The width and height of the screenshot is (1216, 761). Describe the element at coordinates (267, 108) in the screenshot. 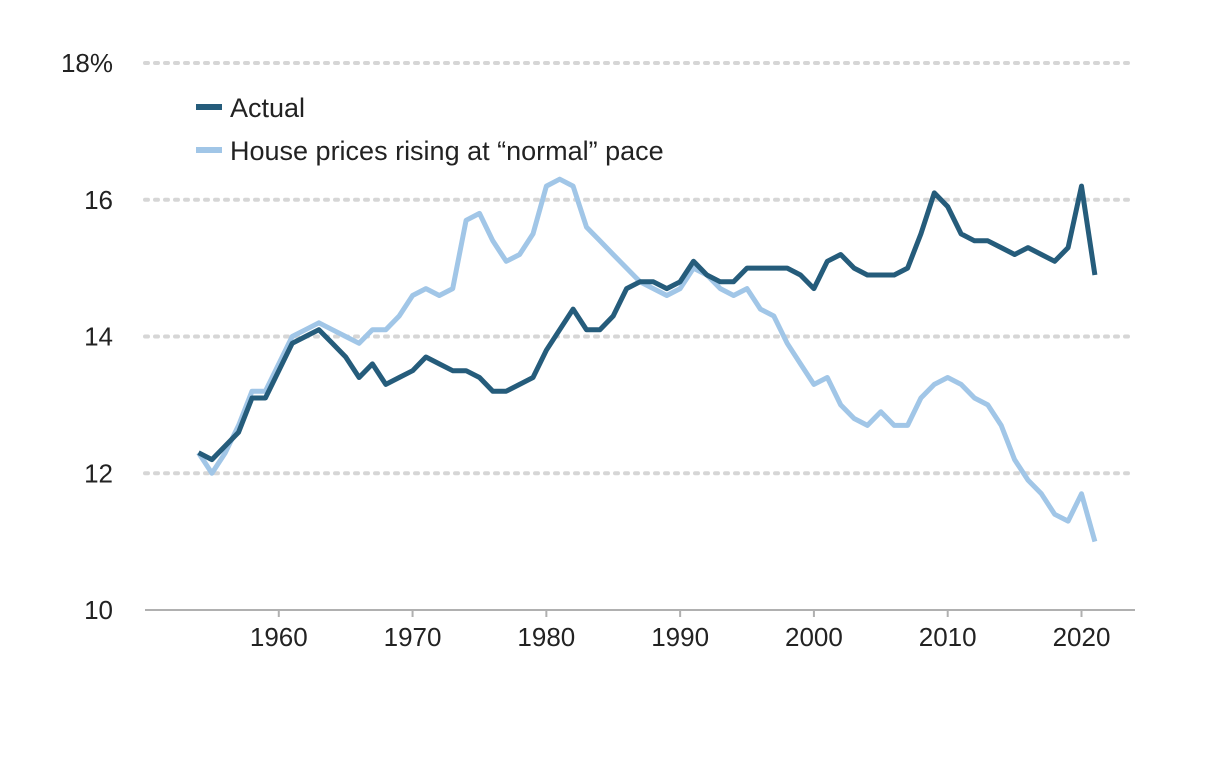

I see `legend-label-actual: Actual` at that location.